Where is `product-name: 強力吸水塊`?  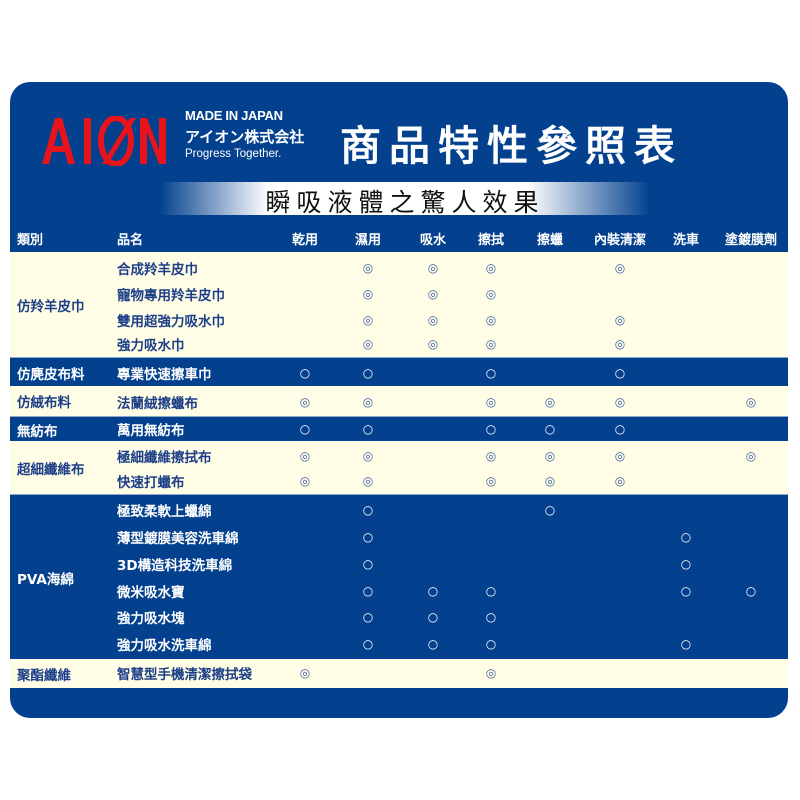
product-name: 強力吸水塊 is located at coordinates (151, 619).